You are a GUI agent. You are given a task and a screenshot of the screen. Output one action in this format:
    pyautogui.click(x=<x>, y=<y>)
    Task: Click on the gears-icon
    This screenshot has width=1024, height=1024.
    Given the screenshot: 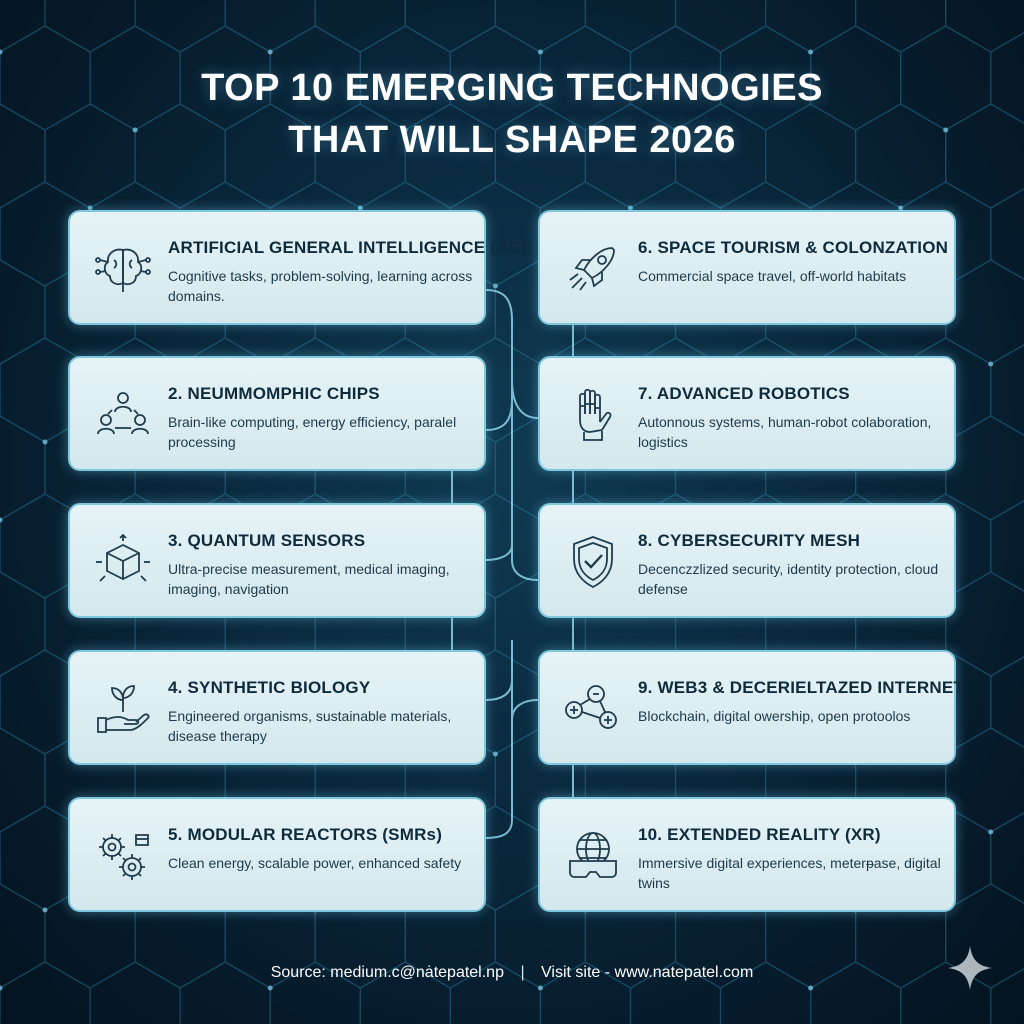 What is the action you would take?
    pyautogui.click(x=123, y=856)
    